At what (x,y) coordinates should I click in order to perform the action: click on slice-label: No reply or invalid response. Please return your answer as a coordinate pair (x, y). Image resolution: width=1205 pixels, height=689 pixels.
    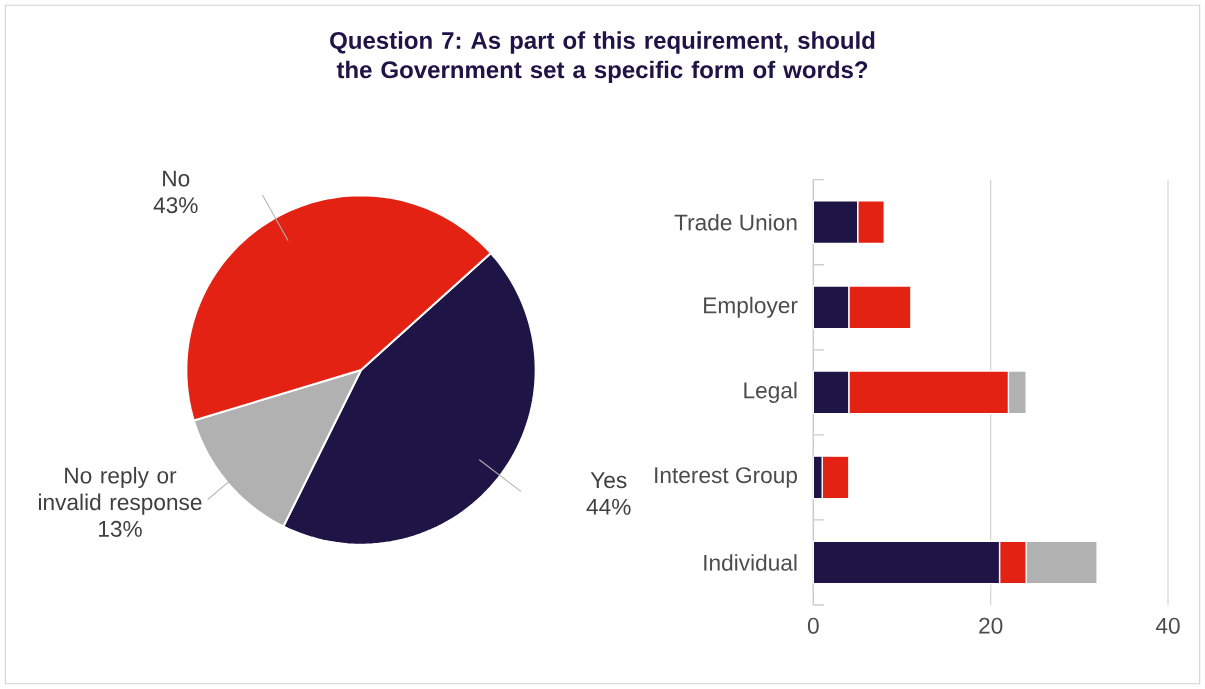
    Looking at the image, I should click on (120, 490).